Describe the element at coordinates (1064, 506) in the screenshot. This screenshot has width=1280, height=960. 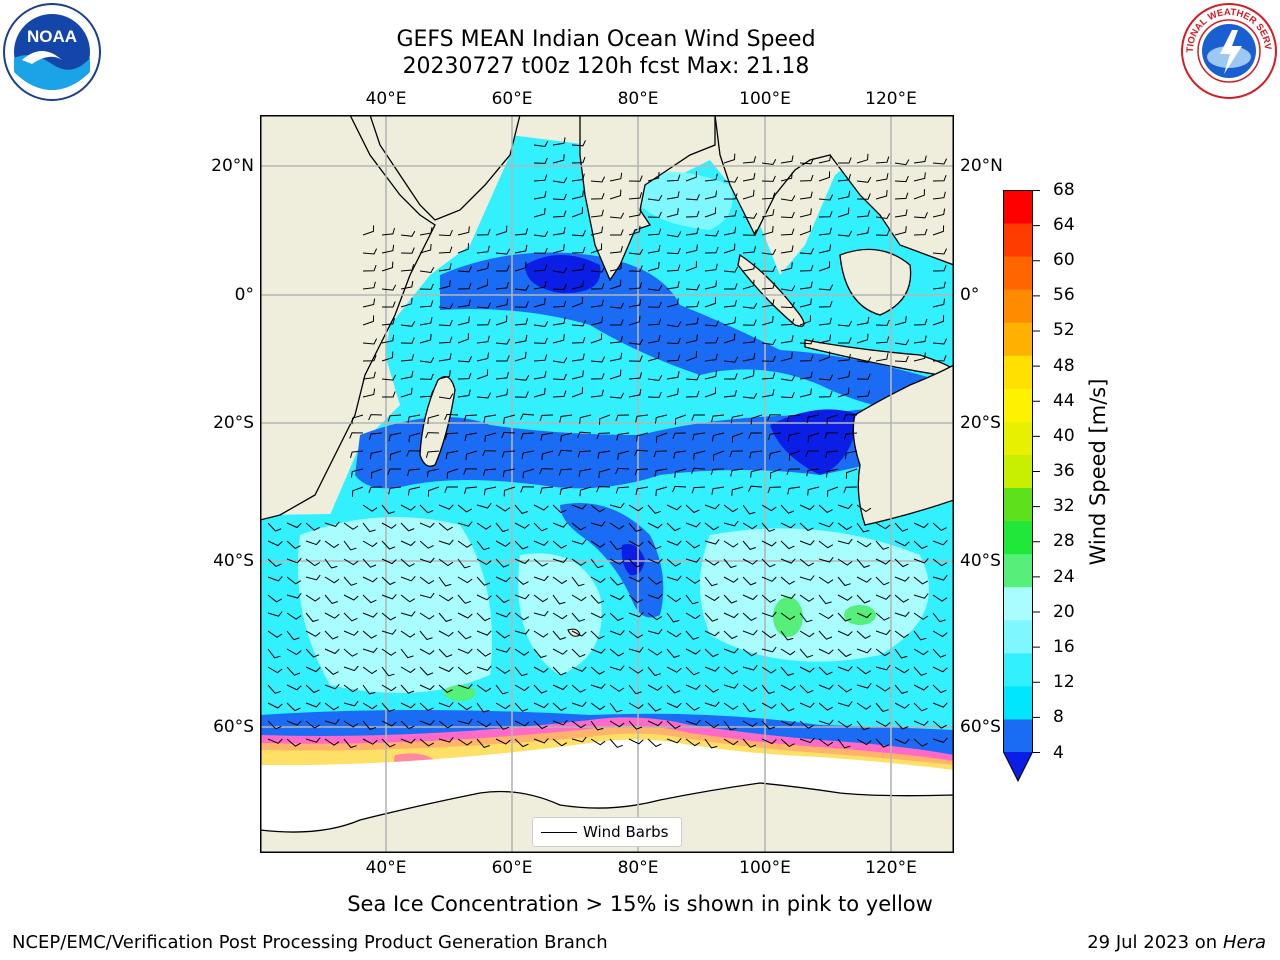
I see `colorbar-tick-32: 32` at that location.